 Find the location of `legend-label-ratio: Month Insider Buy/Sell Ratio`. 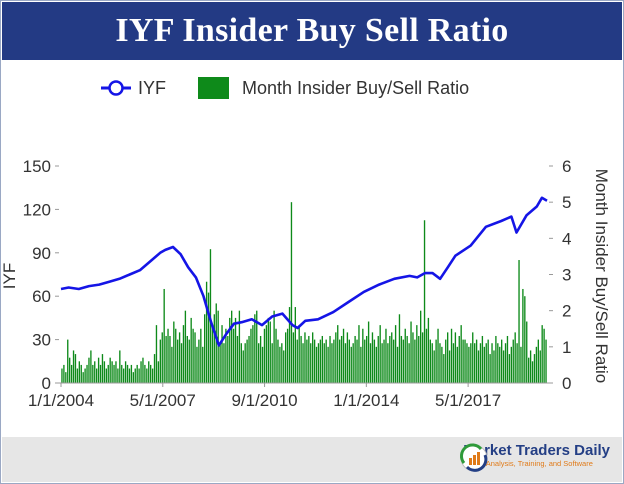

legend-label-ratio: Month Insider Buy/Sell Ratio is located at coordinates (355, 88).